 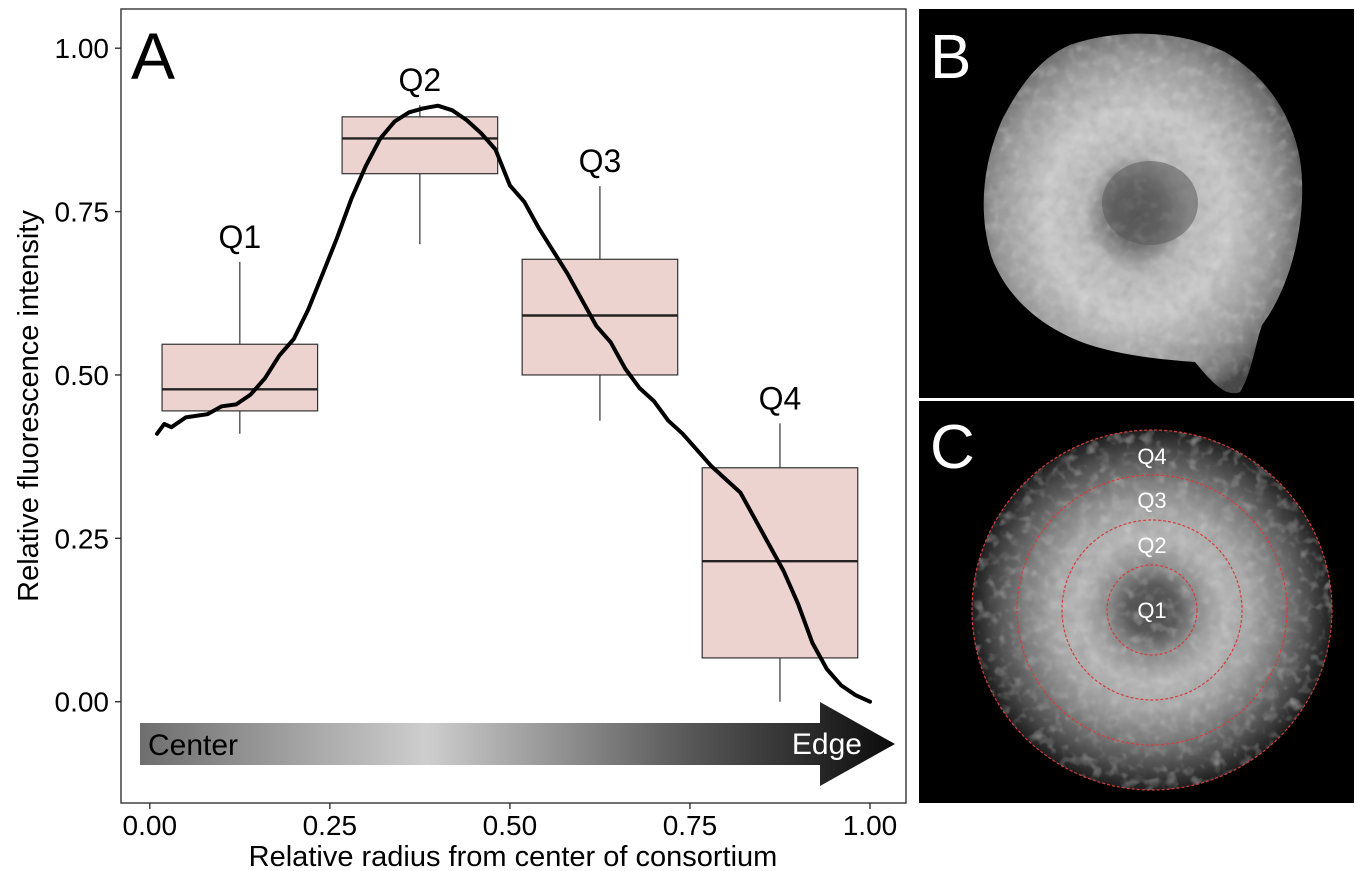 I want to click on x-tick-label: 0.25, so click(x=330, y=825).